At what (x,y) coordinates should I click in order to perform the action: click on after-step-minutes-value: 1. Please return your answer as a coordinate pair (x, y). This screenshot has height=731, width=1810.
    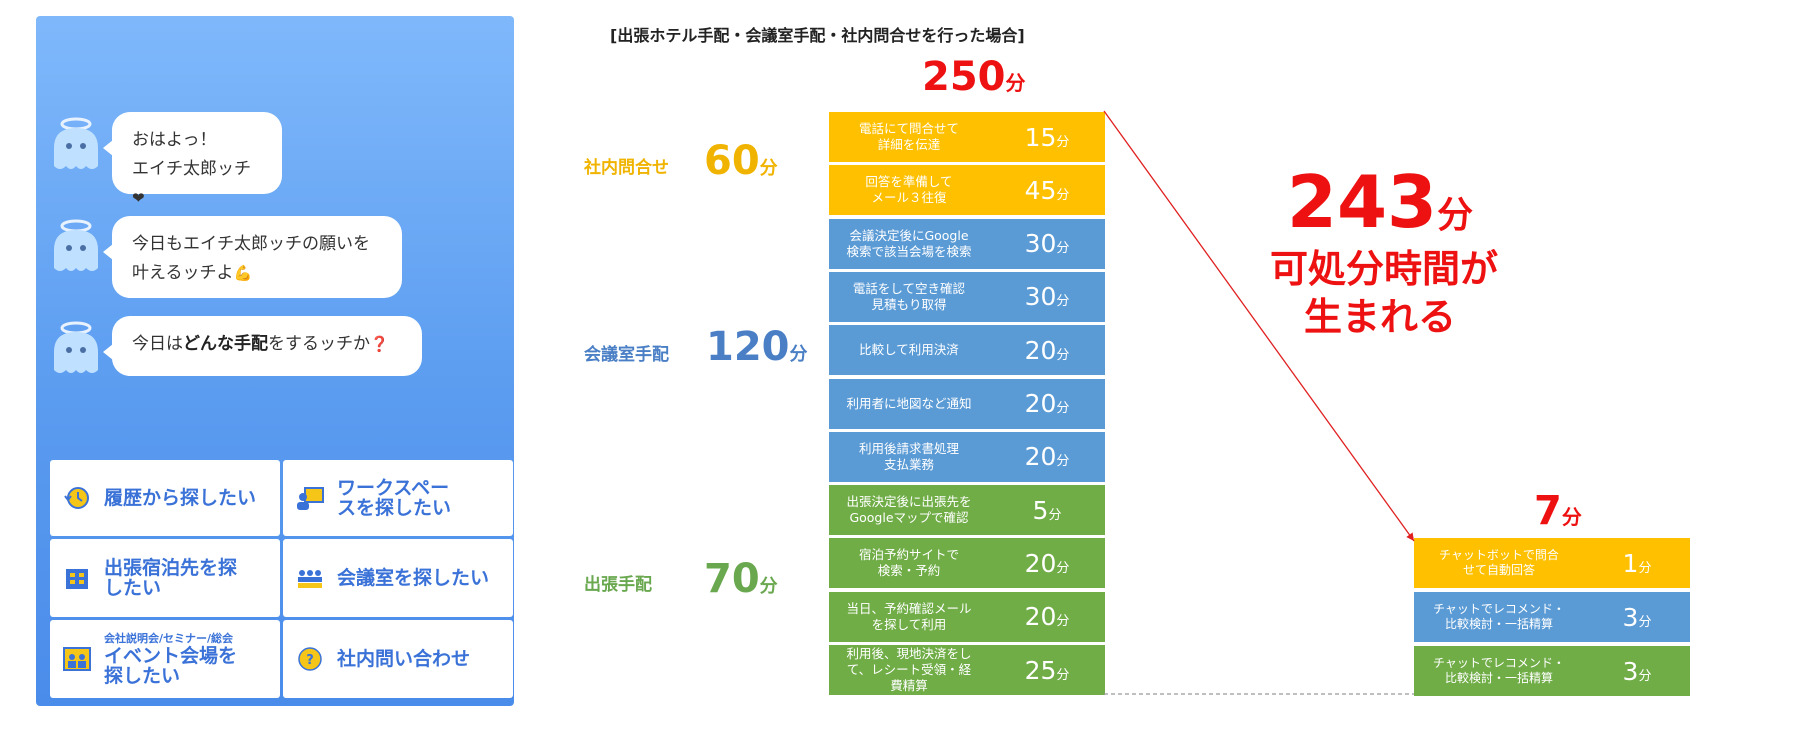
    Looking at the image, I should click on (1630, 563).